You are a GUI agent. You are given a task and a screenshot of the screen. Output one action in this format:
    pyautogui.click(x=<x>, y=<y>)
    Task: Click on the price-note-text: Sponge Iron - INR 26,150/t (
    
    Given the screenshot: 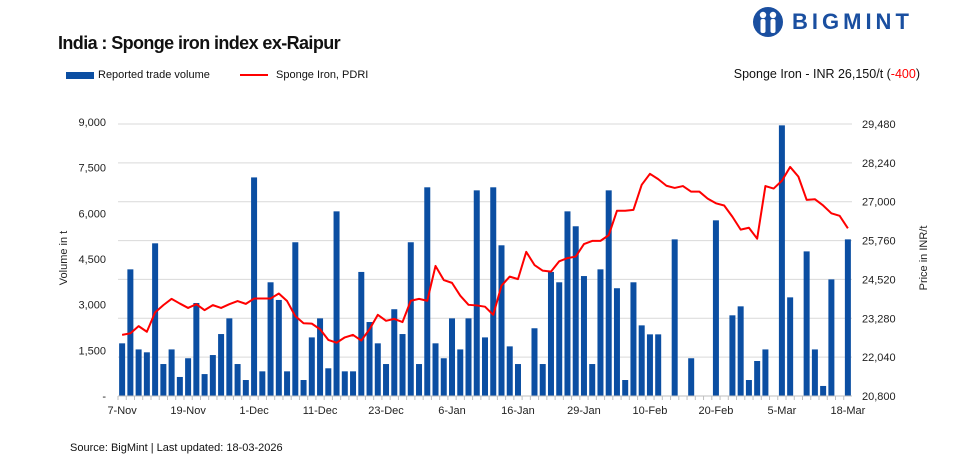 What is the action you would take?
    pyautogui.click(x=812, y=74)
    